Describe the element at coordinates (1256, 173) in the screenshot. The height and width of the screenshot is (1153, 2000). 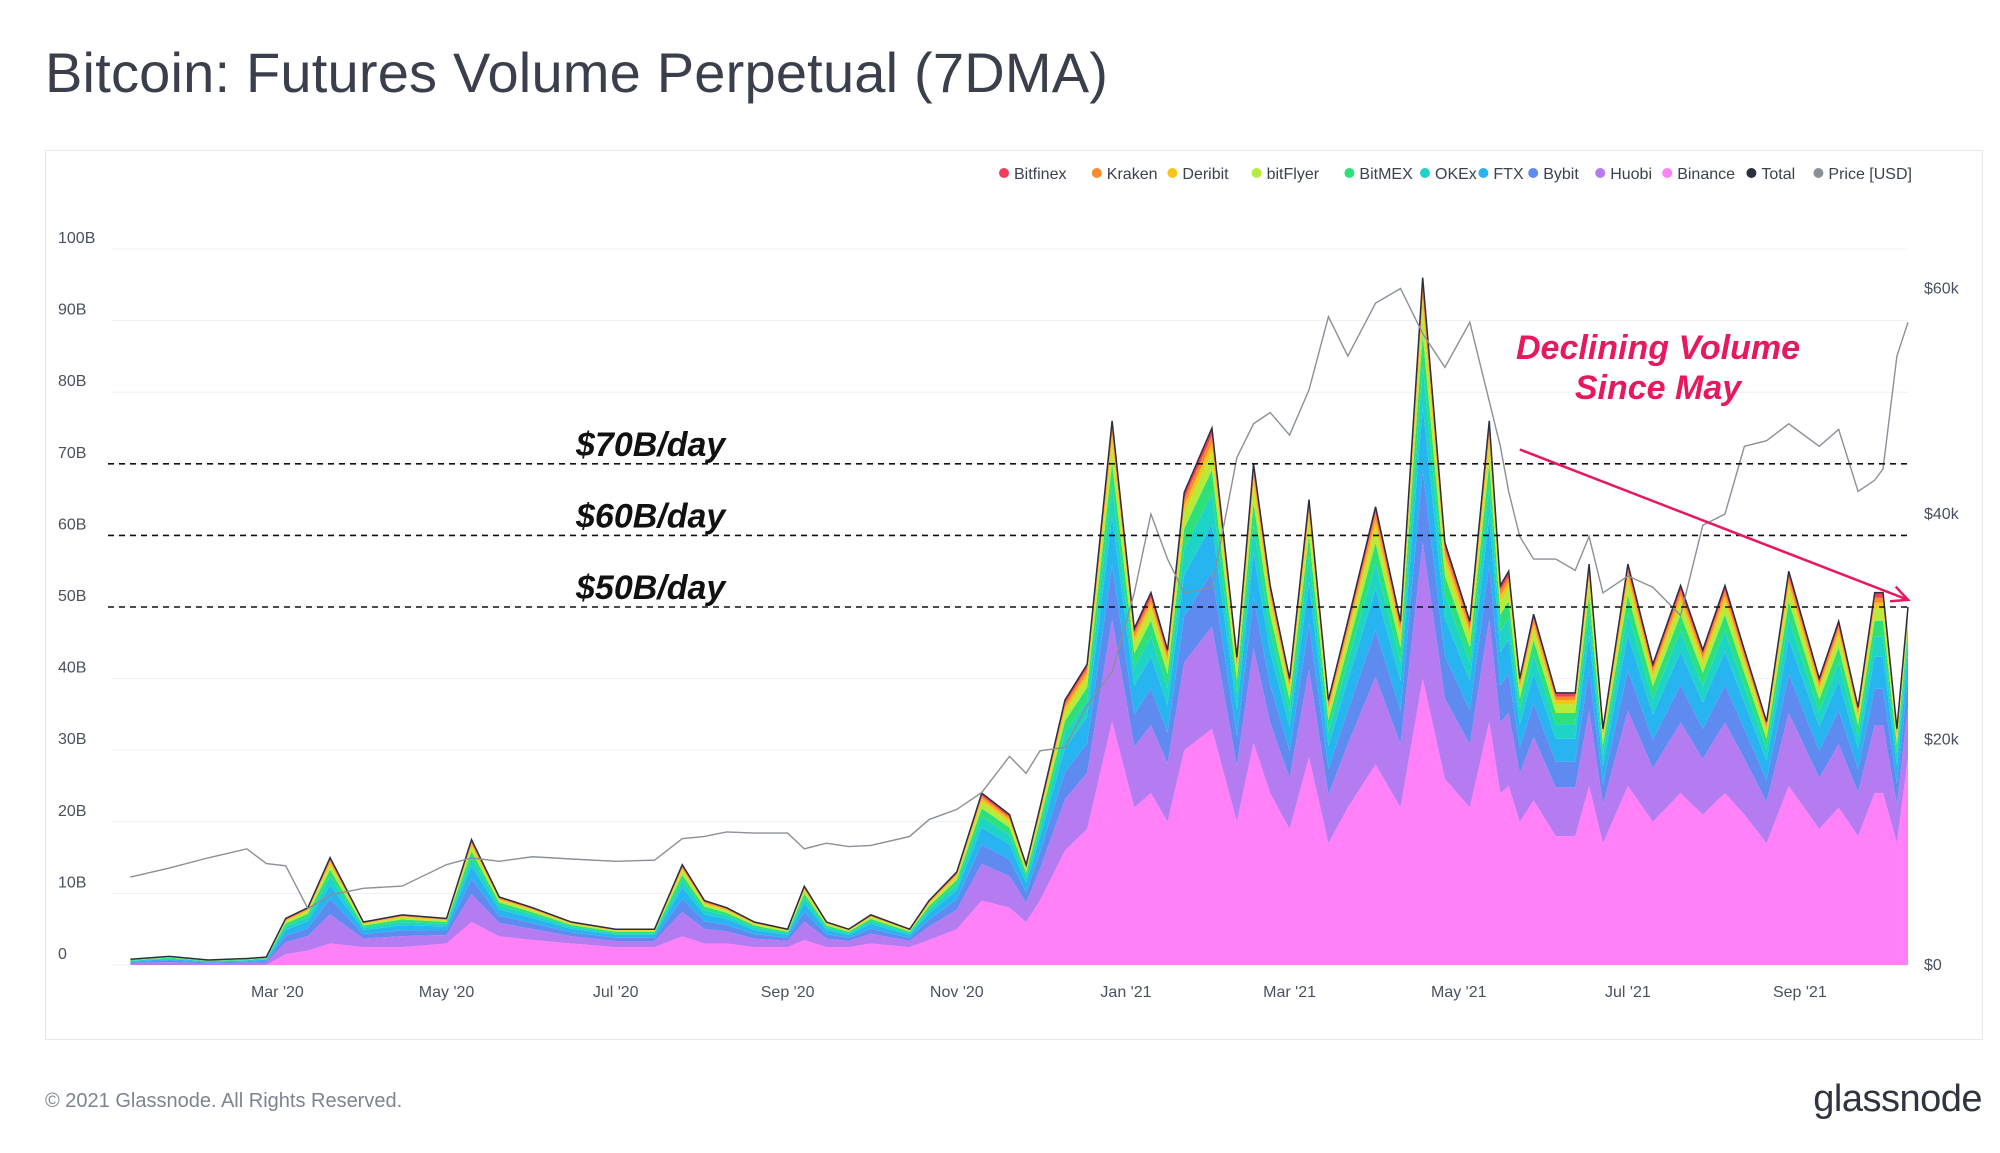
I see `legend-marker-bitflyer` at that location.